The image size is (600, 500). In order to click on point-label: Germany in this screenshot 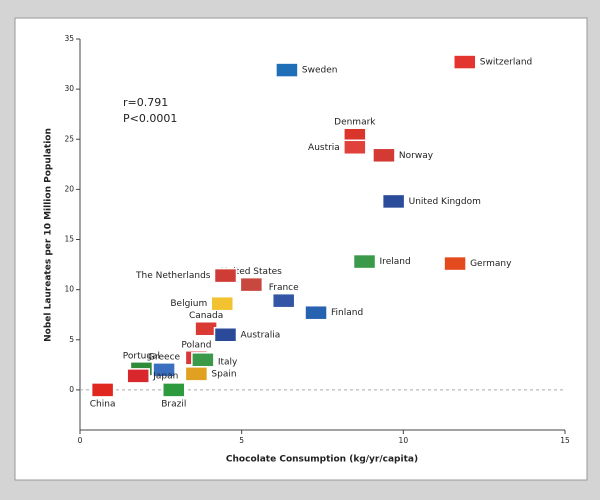, I will do `click(491, 264)`.